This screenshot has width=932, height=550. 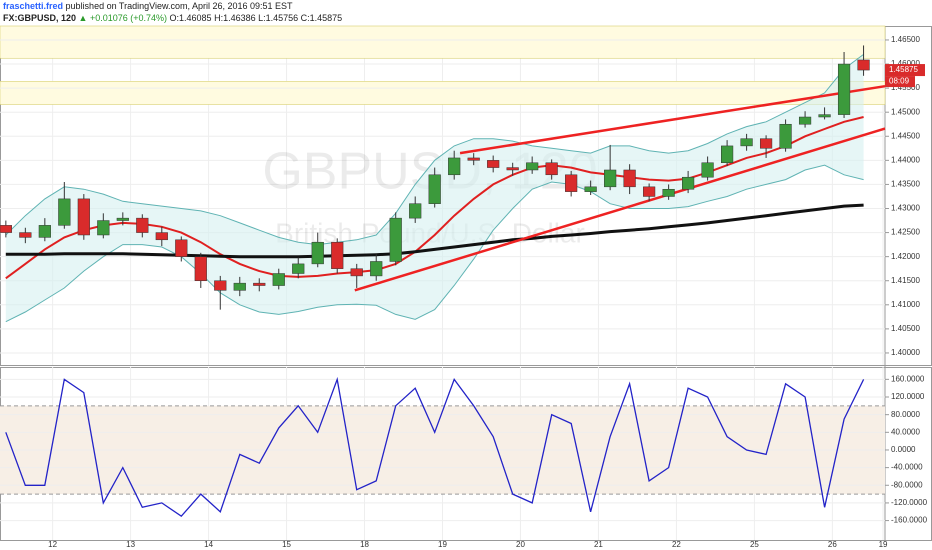 What do you see at coordinates (905, 280) in the screenshot?
I see `y-tick-label: 1.41500` at bounding box center [905, 280].